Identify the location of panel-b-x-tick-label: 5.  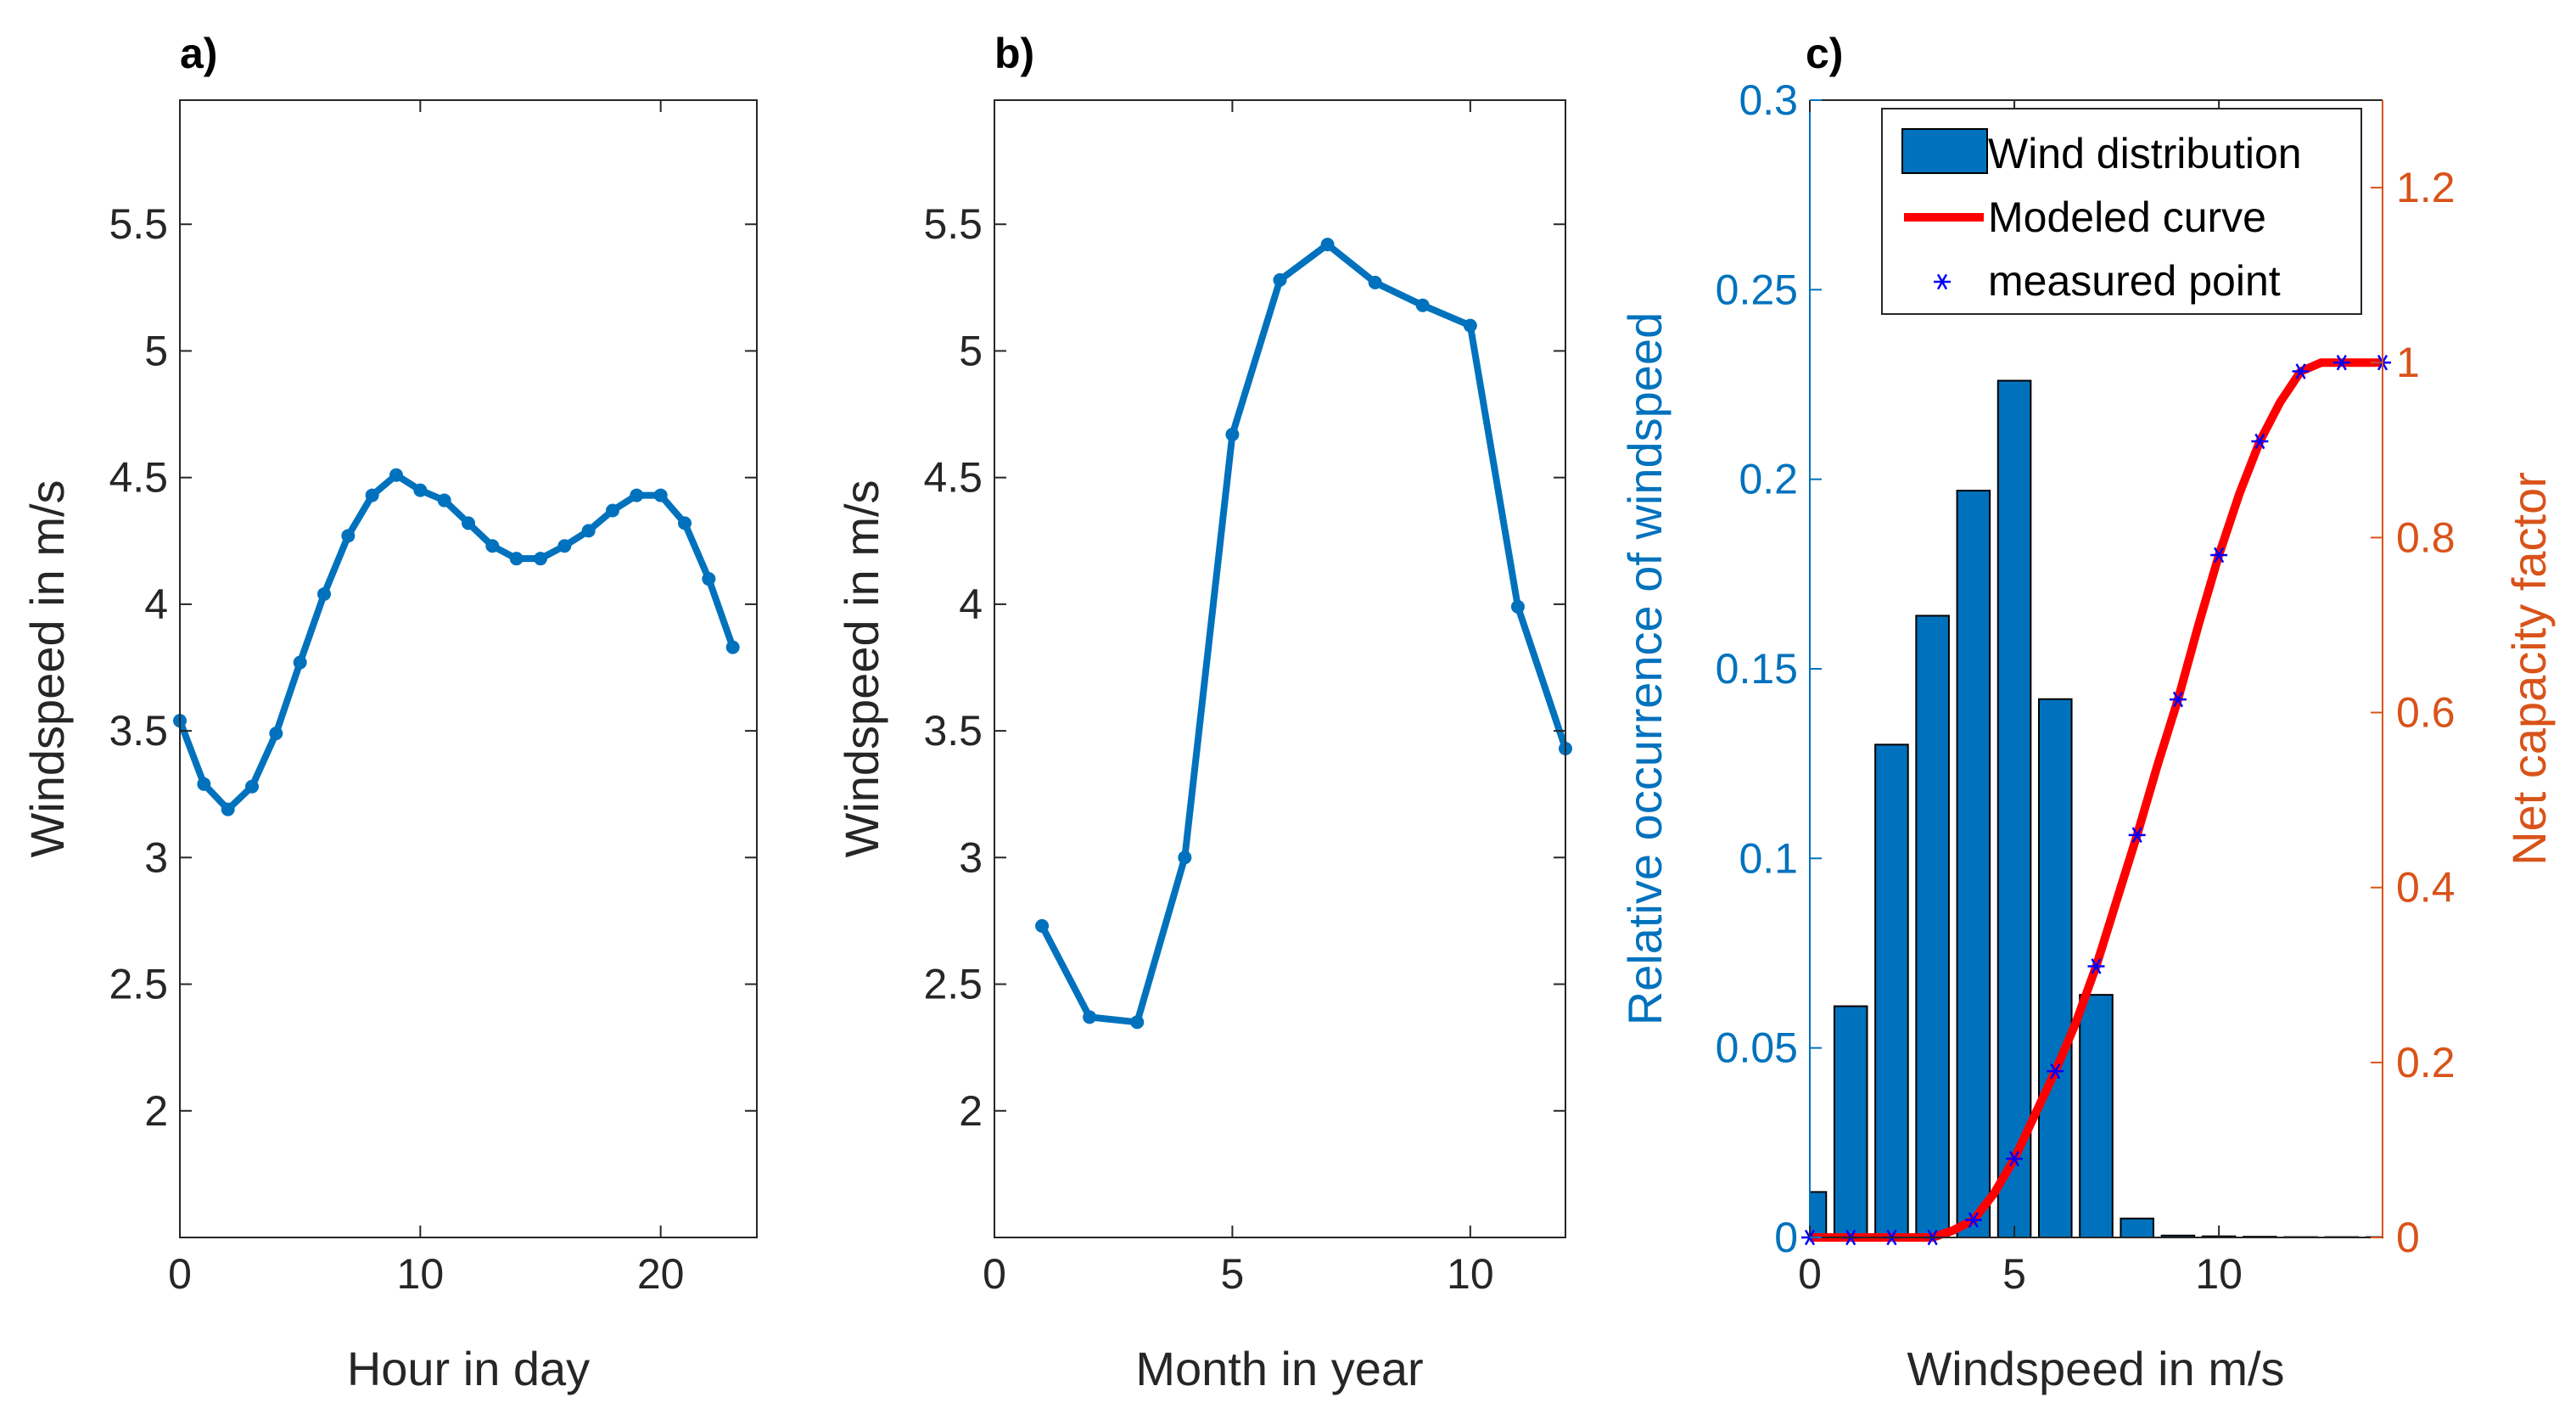
(1233, 1274).